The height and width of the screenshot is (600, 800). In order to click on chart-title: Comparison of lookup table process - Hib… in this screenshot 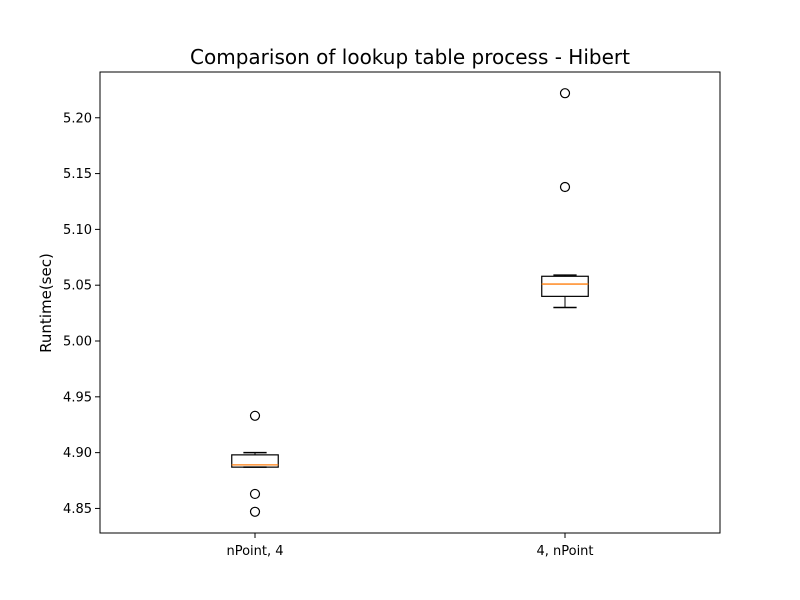, I will do `click(410, 57)`.